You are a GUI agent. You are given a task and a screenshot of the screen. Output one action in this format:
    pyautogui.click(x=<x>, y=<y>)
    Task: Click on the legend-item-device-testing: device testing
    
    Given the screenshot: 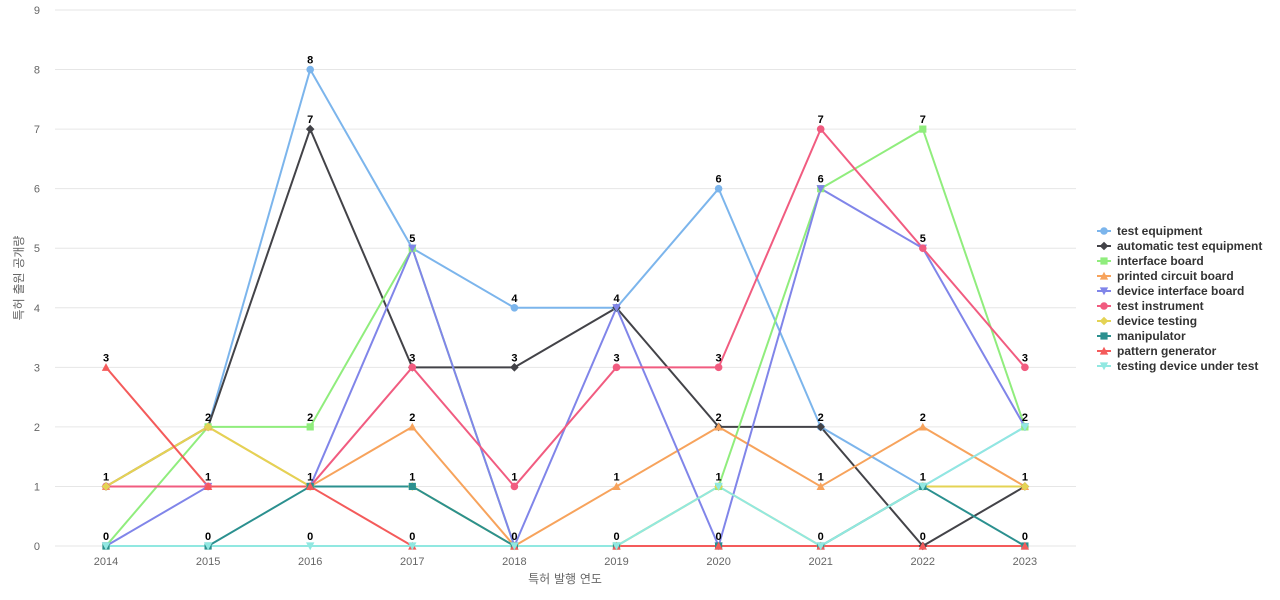 What is the action you would take?
    pyautogui.click(x=1147, y=321)
    